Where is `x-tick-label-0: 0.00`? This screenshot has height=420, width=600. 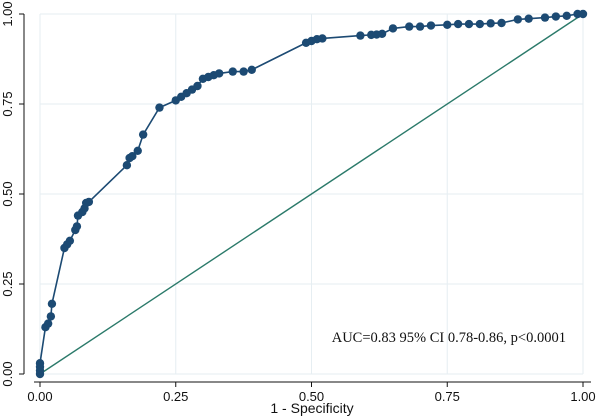
x-tick-label-0: 0.00 is located at coordinates (39, 396).